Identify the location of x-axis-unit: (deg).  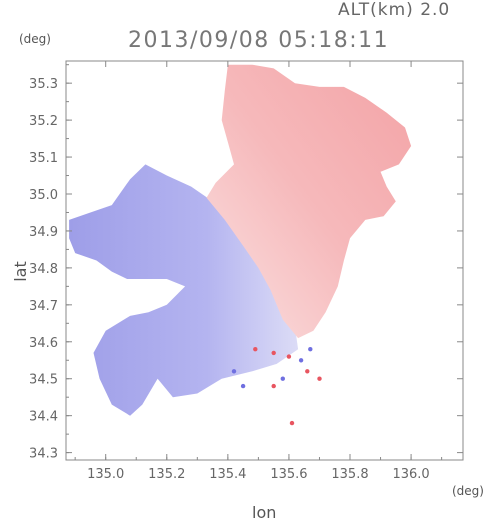
(468, 491).